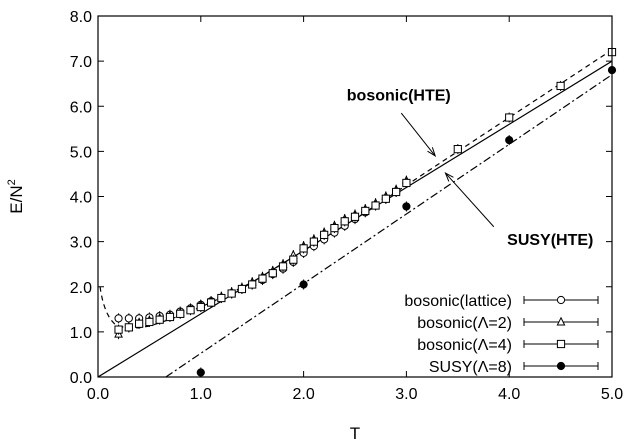 This screenshot has width=627, height=443. Describe the element at coordinates (81, 333) in the screenshot. I see `y-tick-label: 1.0` at that location.